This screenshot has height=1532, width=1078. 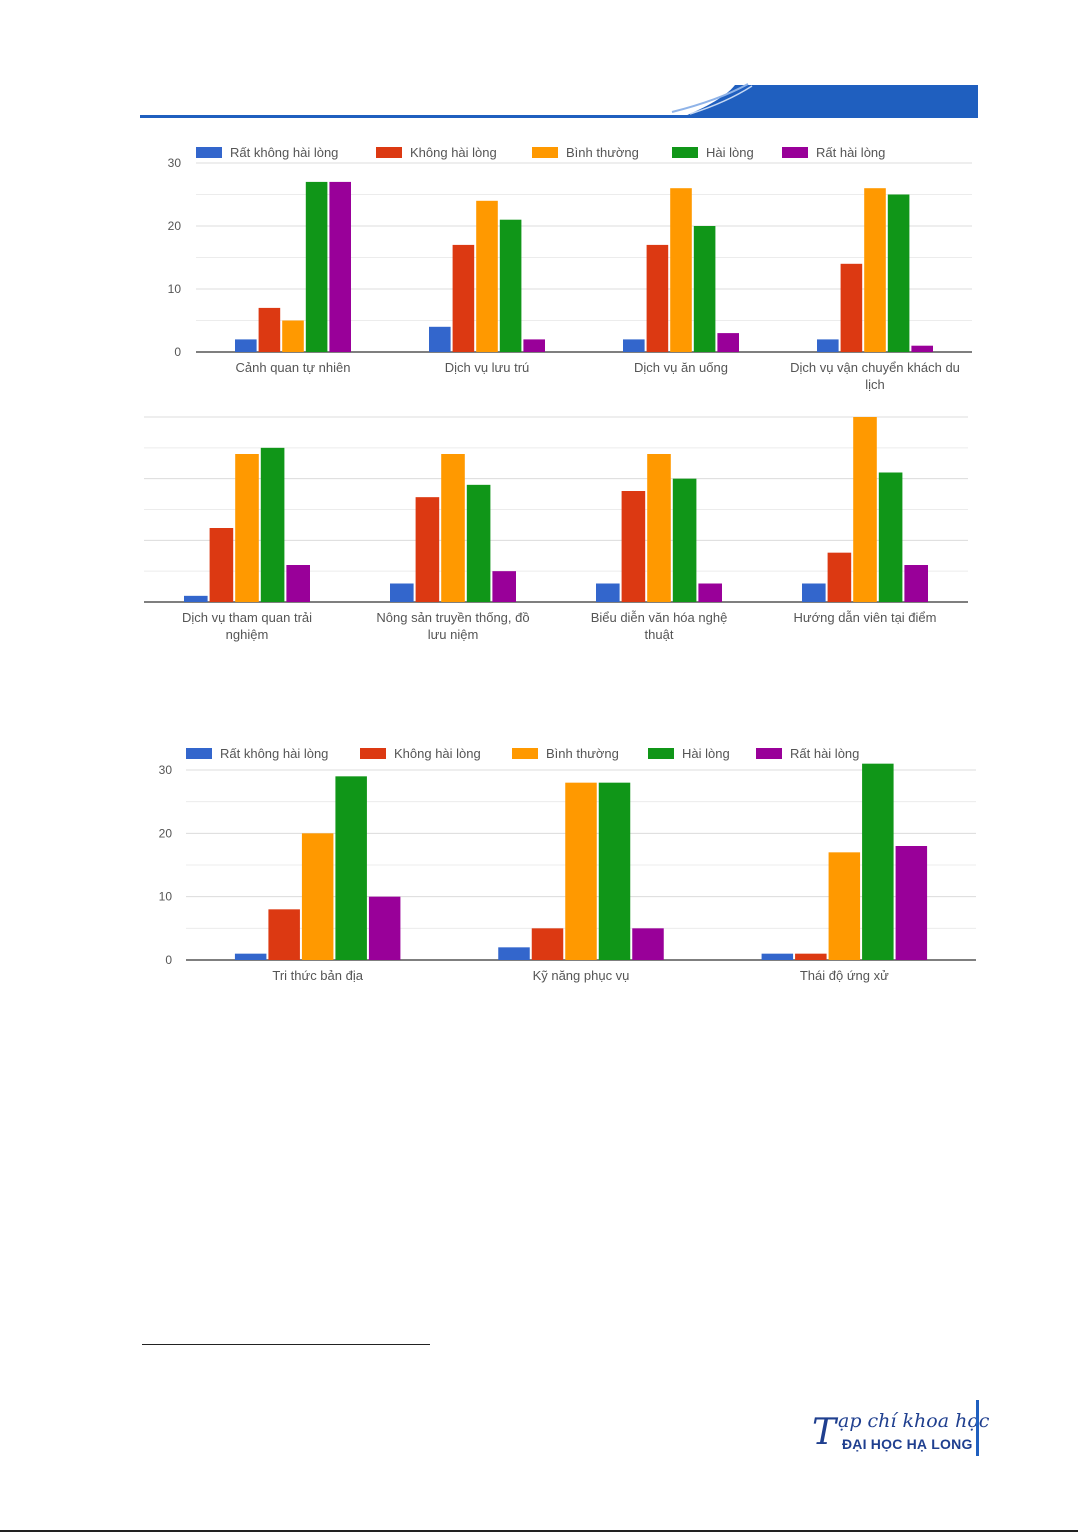 I want to click on chart-top-legend-label-2: Bình thường, so click(x=602, y=152).